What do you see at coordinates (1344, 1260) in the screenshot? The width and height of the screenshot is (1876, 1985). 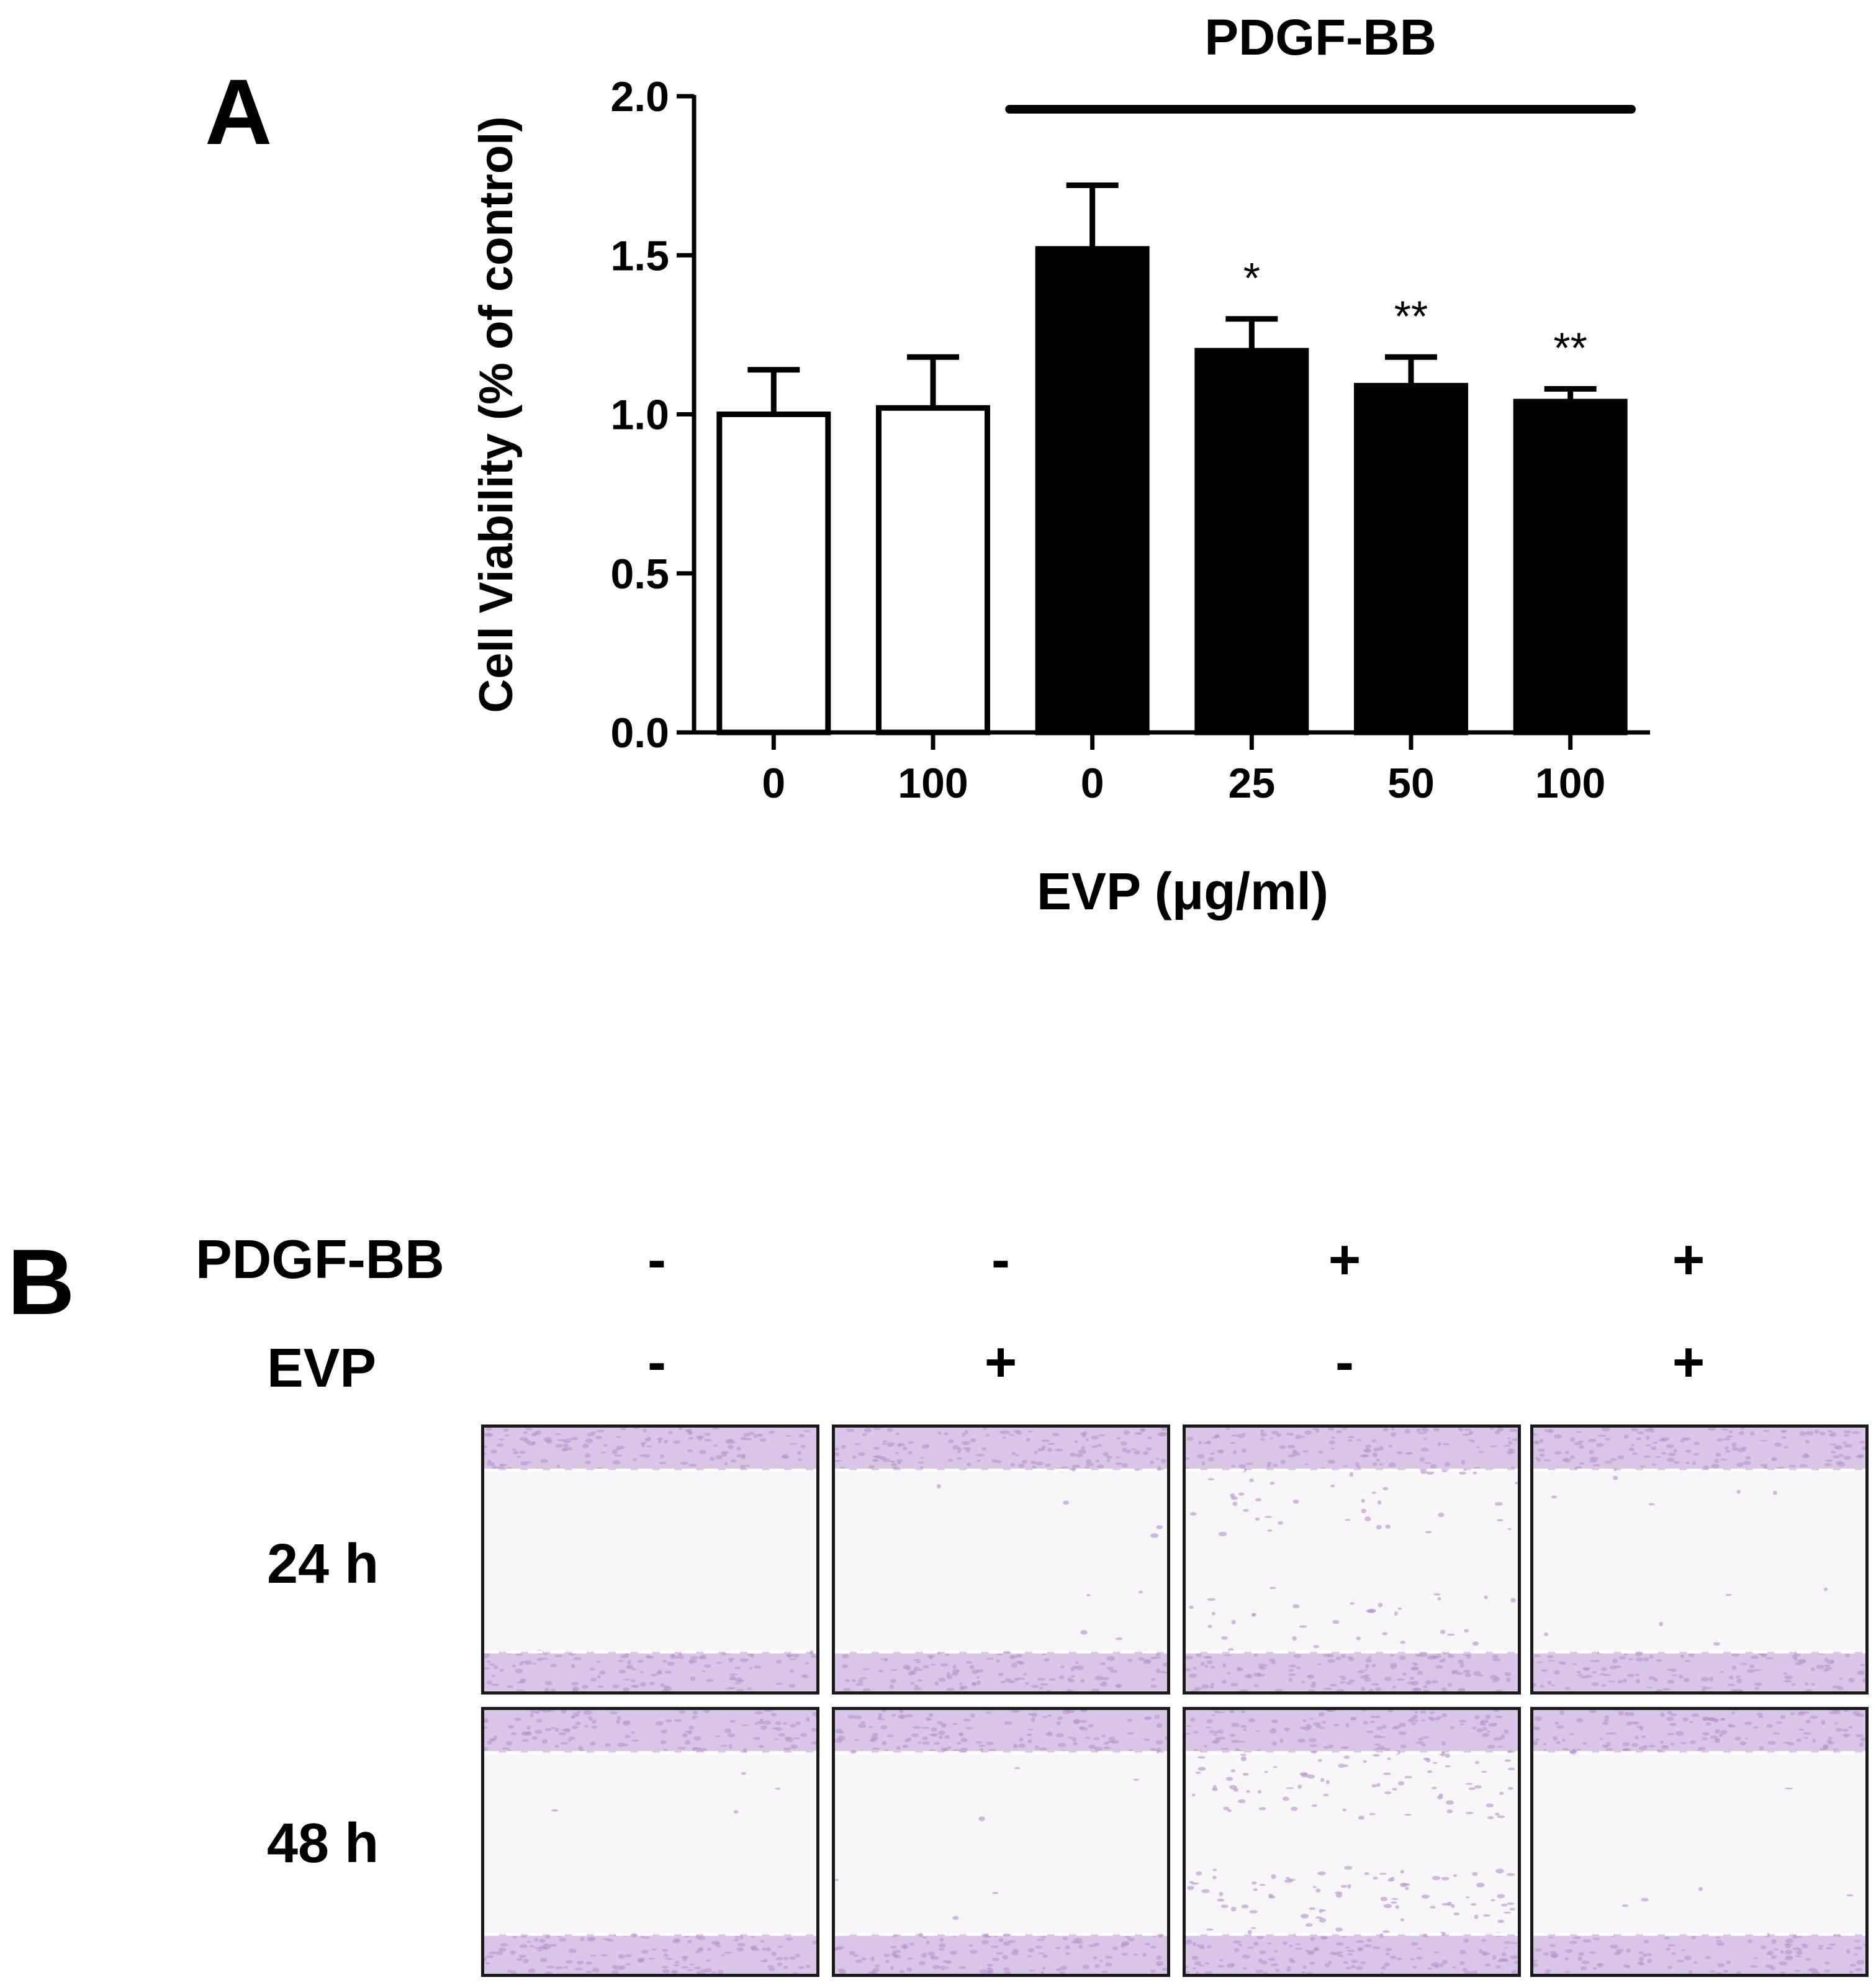 I see `pdgf-sign-3: +` at bounding box center [1344, 1260].